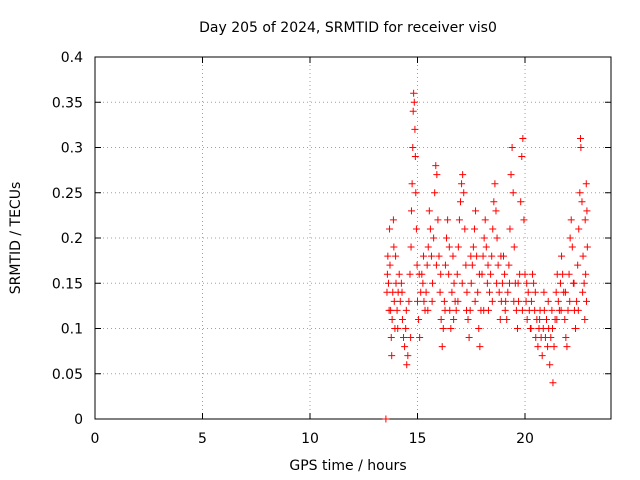 This screenshot has width=640, height=480. Describe the element at coordinates (67, 375) in the screenshot. I see `y-tick-label: 0.05` at that location.